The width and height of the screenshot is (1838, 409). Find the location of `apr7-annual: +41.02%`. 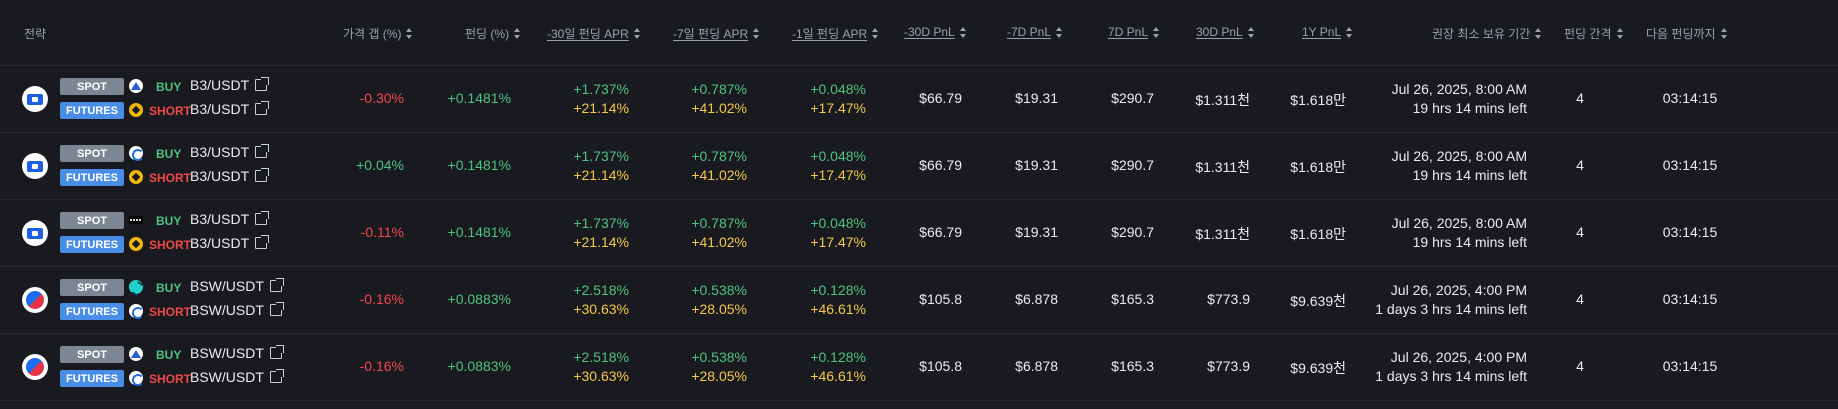

apr7-annual: +41.02% is located at coordinates (719, 108).